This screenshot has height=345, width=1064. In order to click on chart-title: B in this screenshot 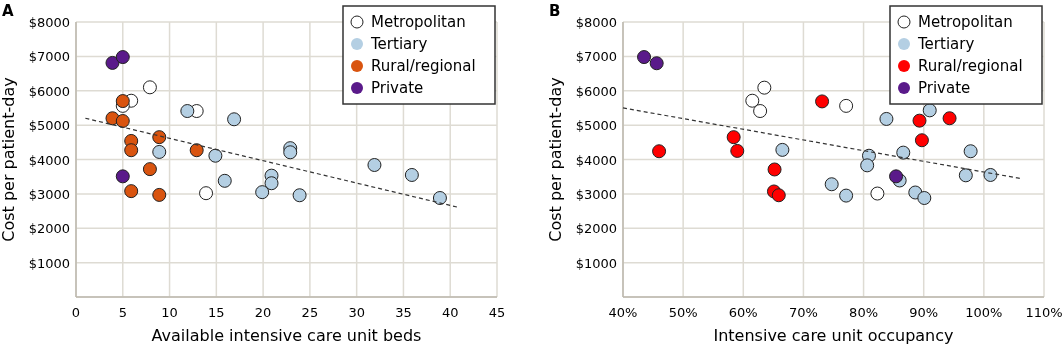, I will do `click(555, 11)`.